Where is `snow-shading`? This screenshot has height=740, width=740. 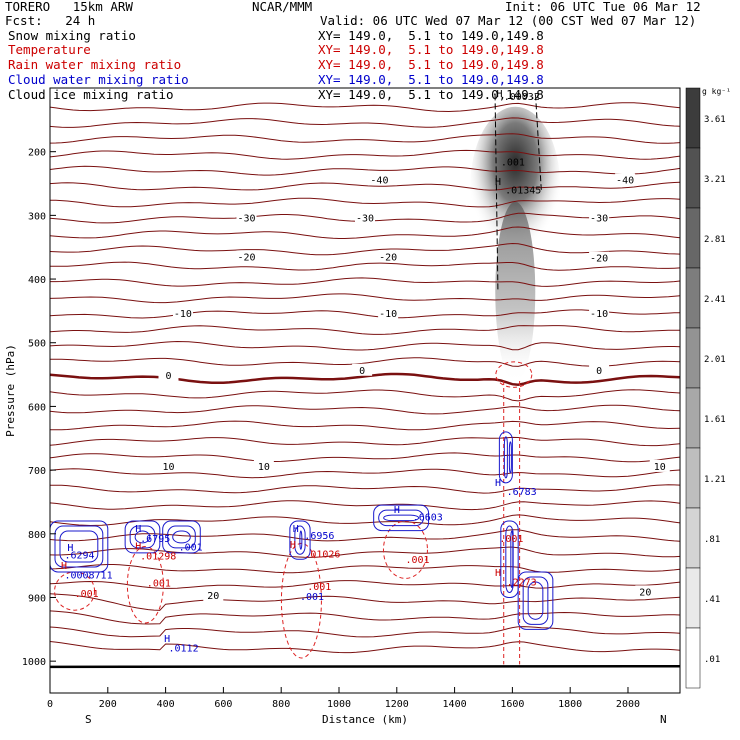 snow-shading is located at coordinates (515, 244).